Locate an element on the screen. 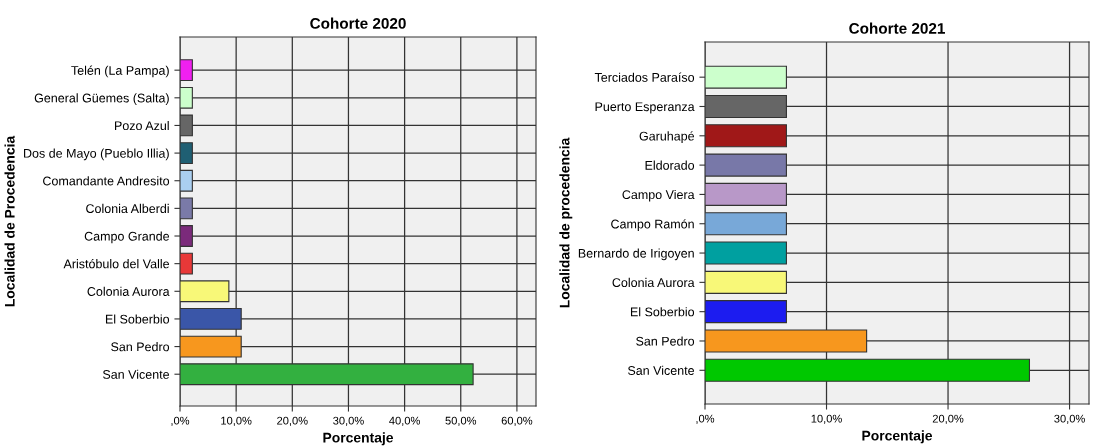  y-axis-title: Localidad de Procedencia is located at coordinates (9, 221).